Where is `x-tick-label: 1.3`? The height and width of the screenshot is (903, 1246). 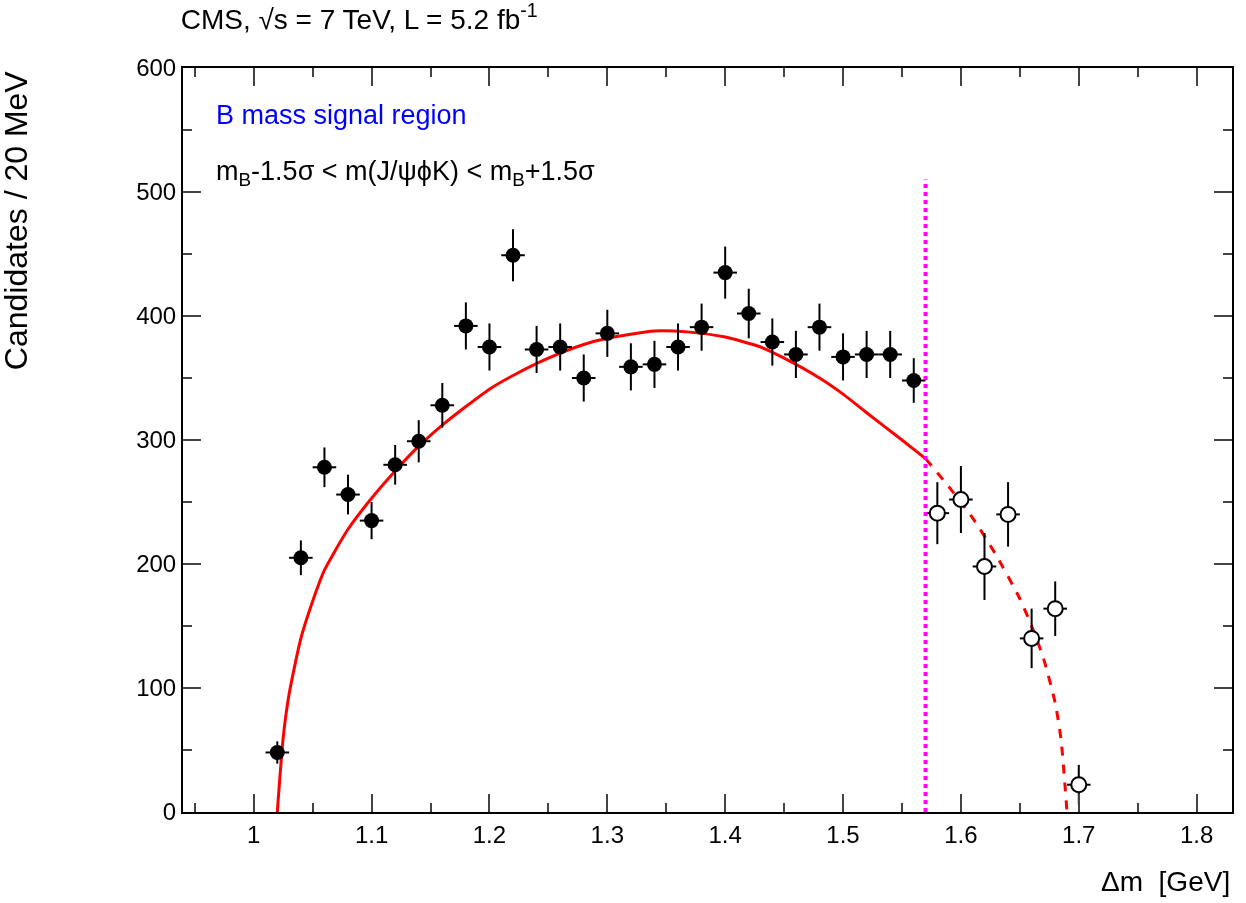 x-tick-label: 1.3 is located at coordinates (607, 834).